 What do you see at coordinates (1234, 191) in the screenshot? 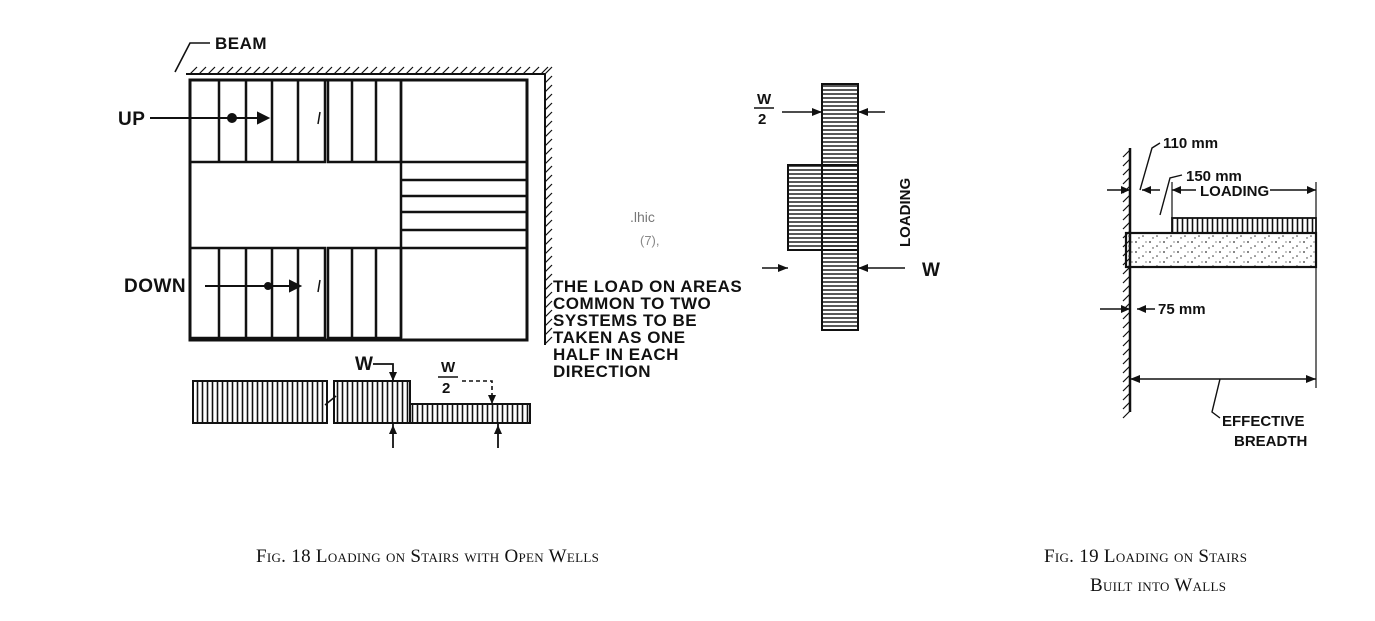
I see `loading-label: LOADING` at bounding box center [1234, 191].